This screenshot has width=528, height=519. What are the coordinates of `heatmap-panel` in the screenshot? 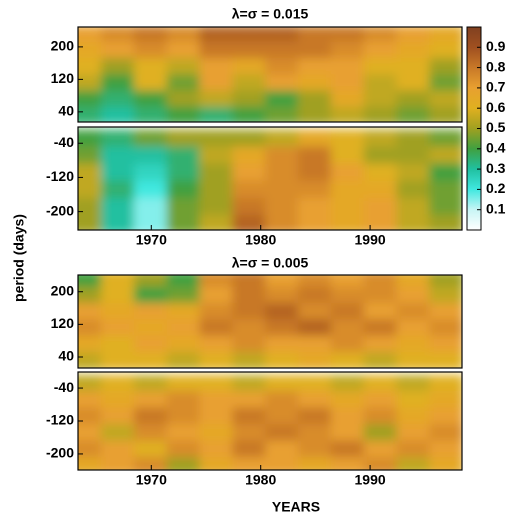 It's located at (270, 422).